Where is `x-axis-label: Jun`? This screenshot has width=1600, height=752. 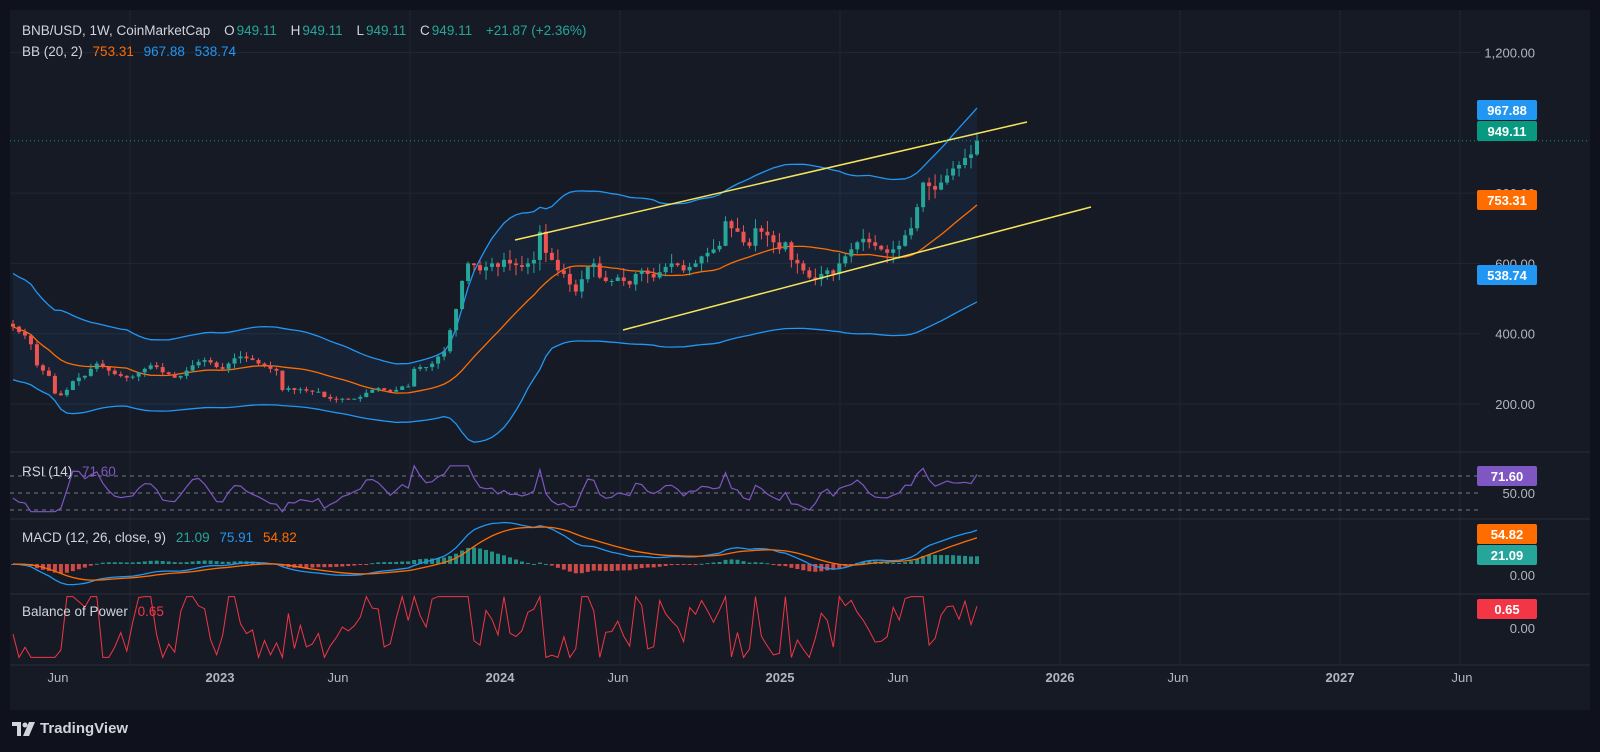 x-axis-label: Jun is located at coordinates (1178, 677).